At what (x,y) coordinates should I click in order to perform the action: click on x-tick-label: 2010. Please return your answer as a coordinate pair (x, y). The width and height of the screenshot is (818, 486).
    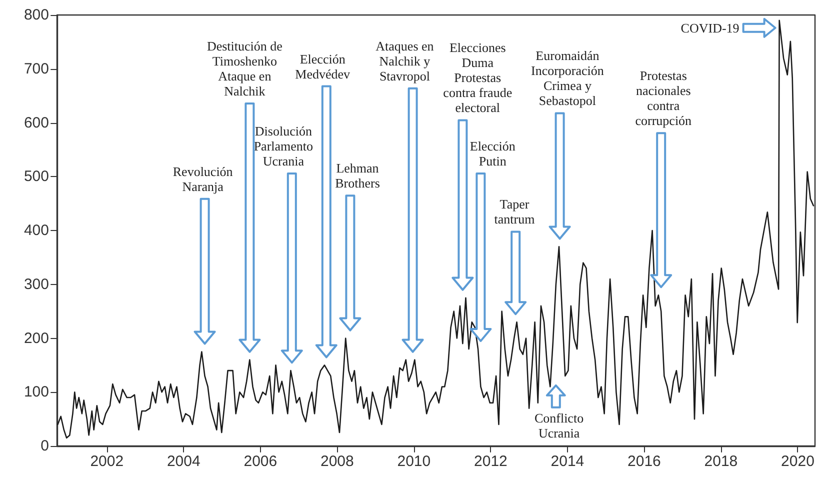
    Looking at the image, I should click on (414, 461).